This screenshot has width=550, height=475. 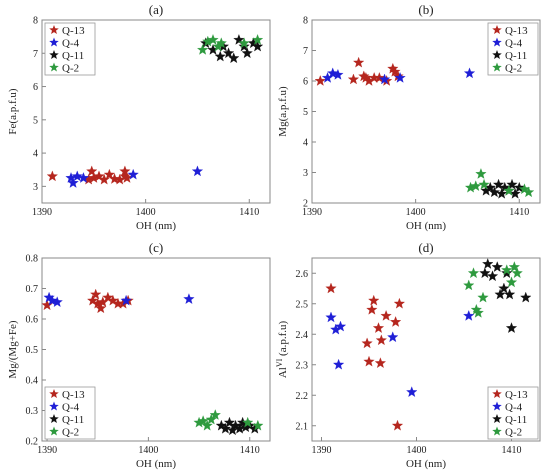 What do you see at coordinates (32, 350) in the screenshot?
I see `y-tick-label: 0.5` at bounding box center [32, 350].